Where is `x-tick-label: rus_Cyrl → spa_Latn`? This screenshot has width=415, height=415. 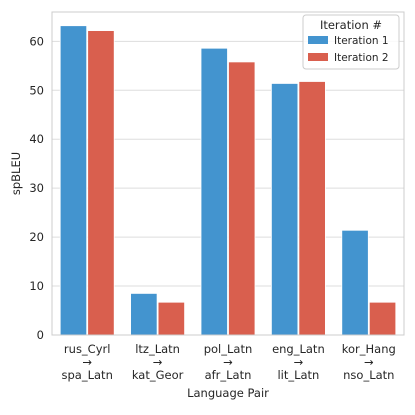 x-tick-label: rus_Cyrl → spa_Latn is located at coordinates (87, 362).